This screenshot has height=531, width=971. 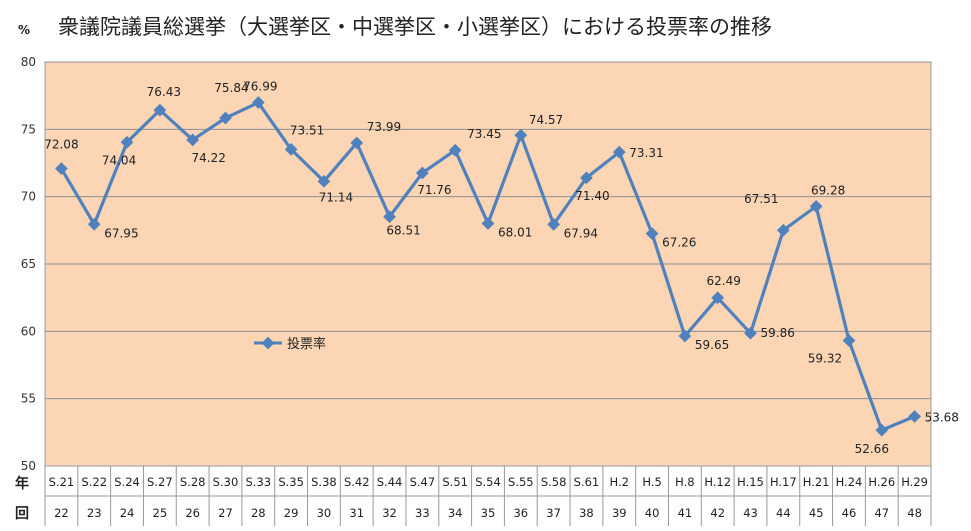 I want to click on data-label: 75.84, so click(x=231, y=88).